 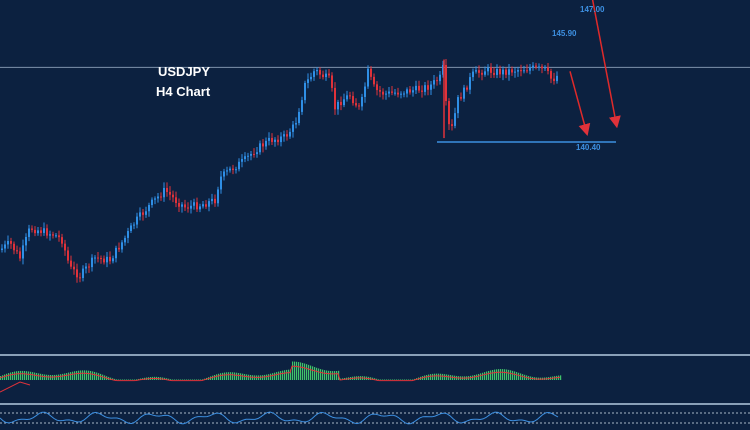 What do you see at coordinates (184, 71) in the screenshot?
I see `chart-title: USDJPY` at bounding box center [184, 71].